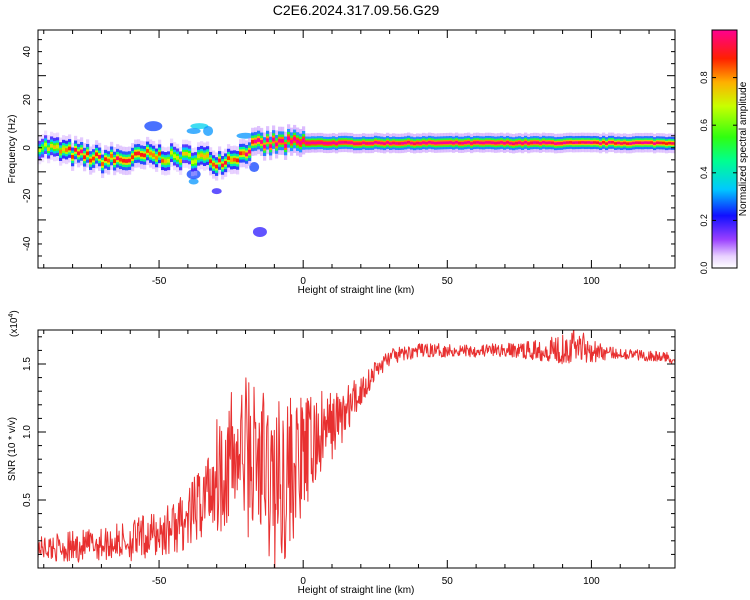  I want to click on x-tick-label: 100, so click(591, 281).